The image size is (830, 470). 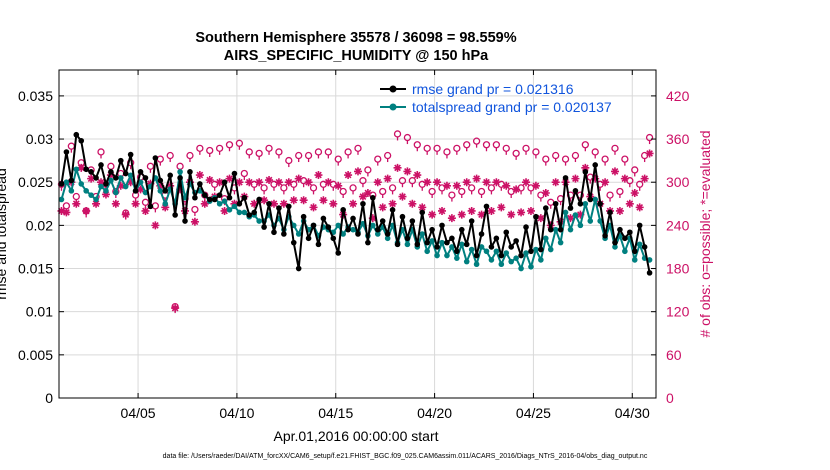 What do you see at coordinates (335, 413) in the screenshot?
I see `x-tick-label: 04/15` at bounding box center [335, 413].